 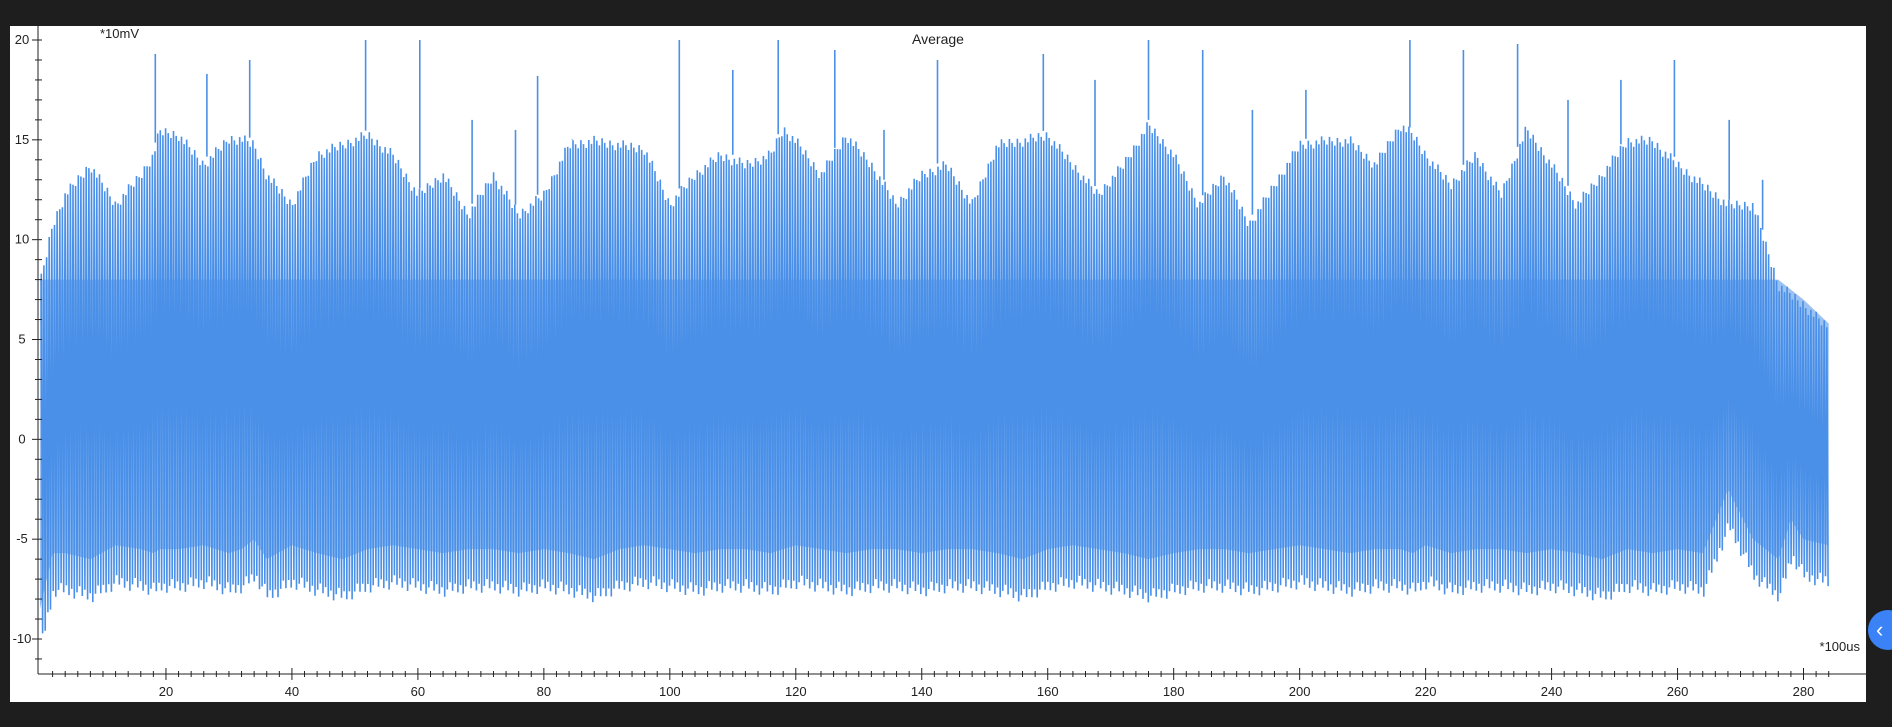 What do you see at coordinates (22, 239) in the screenshot?
I see `y-tick-label: 10` at bounding box center [22, 239].